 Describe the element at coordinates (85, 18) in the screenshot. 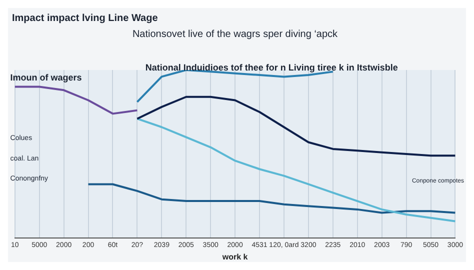

I see `chart-title: Impact impact lving Line Wage` at that location.